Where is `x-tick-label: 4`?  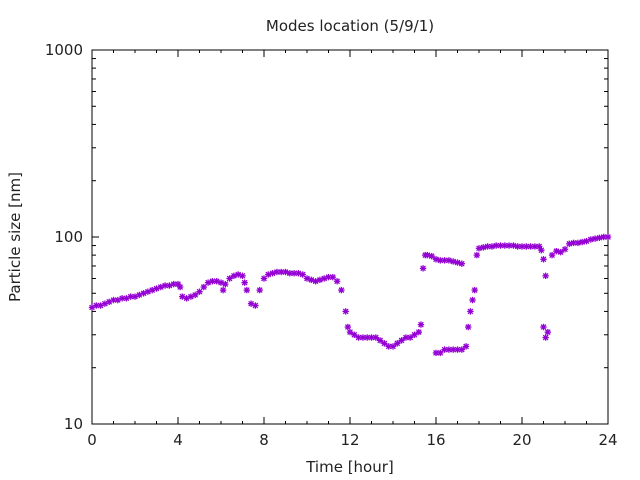 x-tick-label: 4 is located at coordinates (178, 440).